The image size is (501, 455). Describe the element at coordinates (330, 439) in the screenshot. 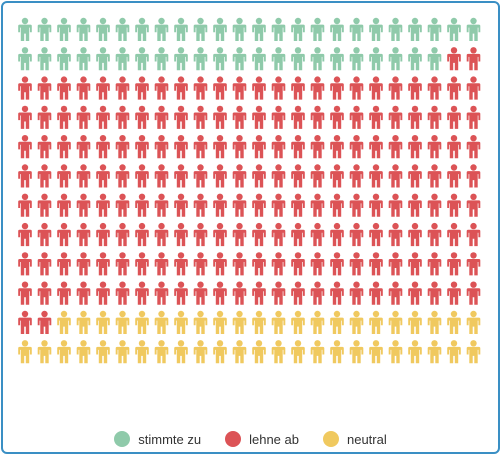

I see `legend-swatch-neutral` at that location.